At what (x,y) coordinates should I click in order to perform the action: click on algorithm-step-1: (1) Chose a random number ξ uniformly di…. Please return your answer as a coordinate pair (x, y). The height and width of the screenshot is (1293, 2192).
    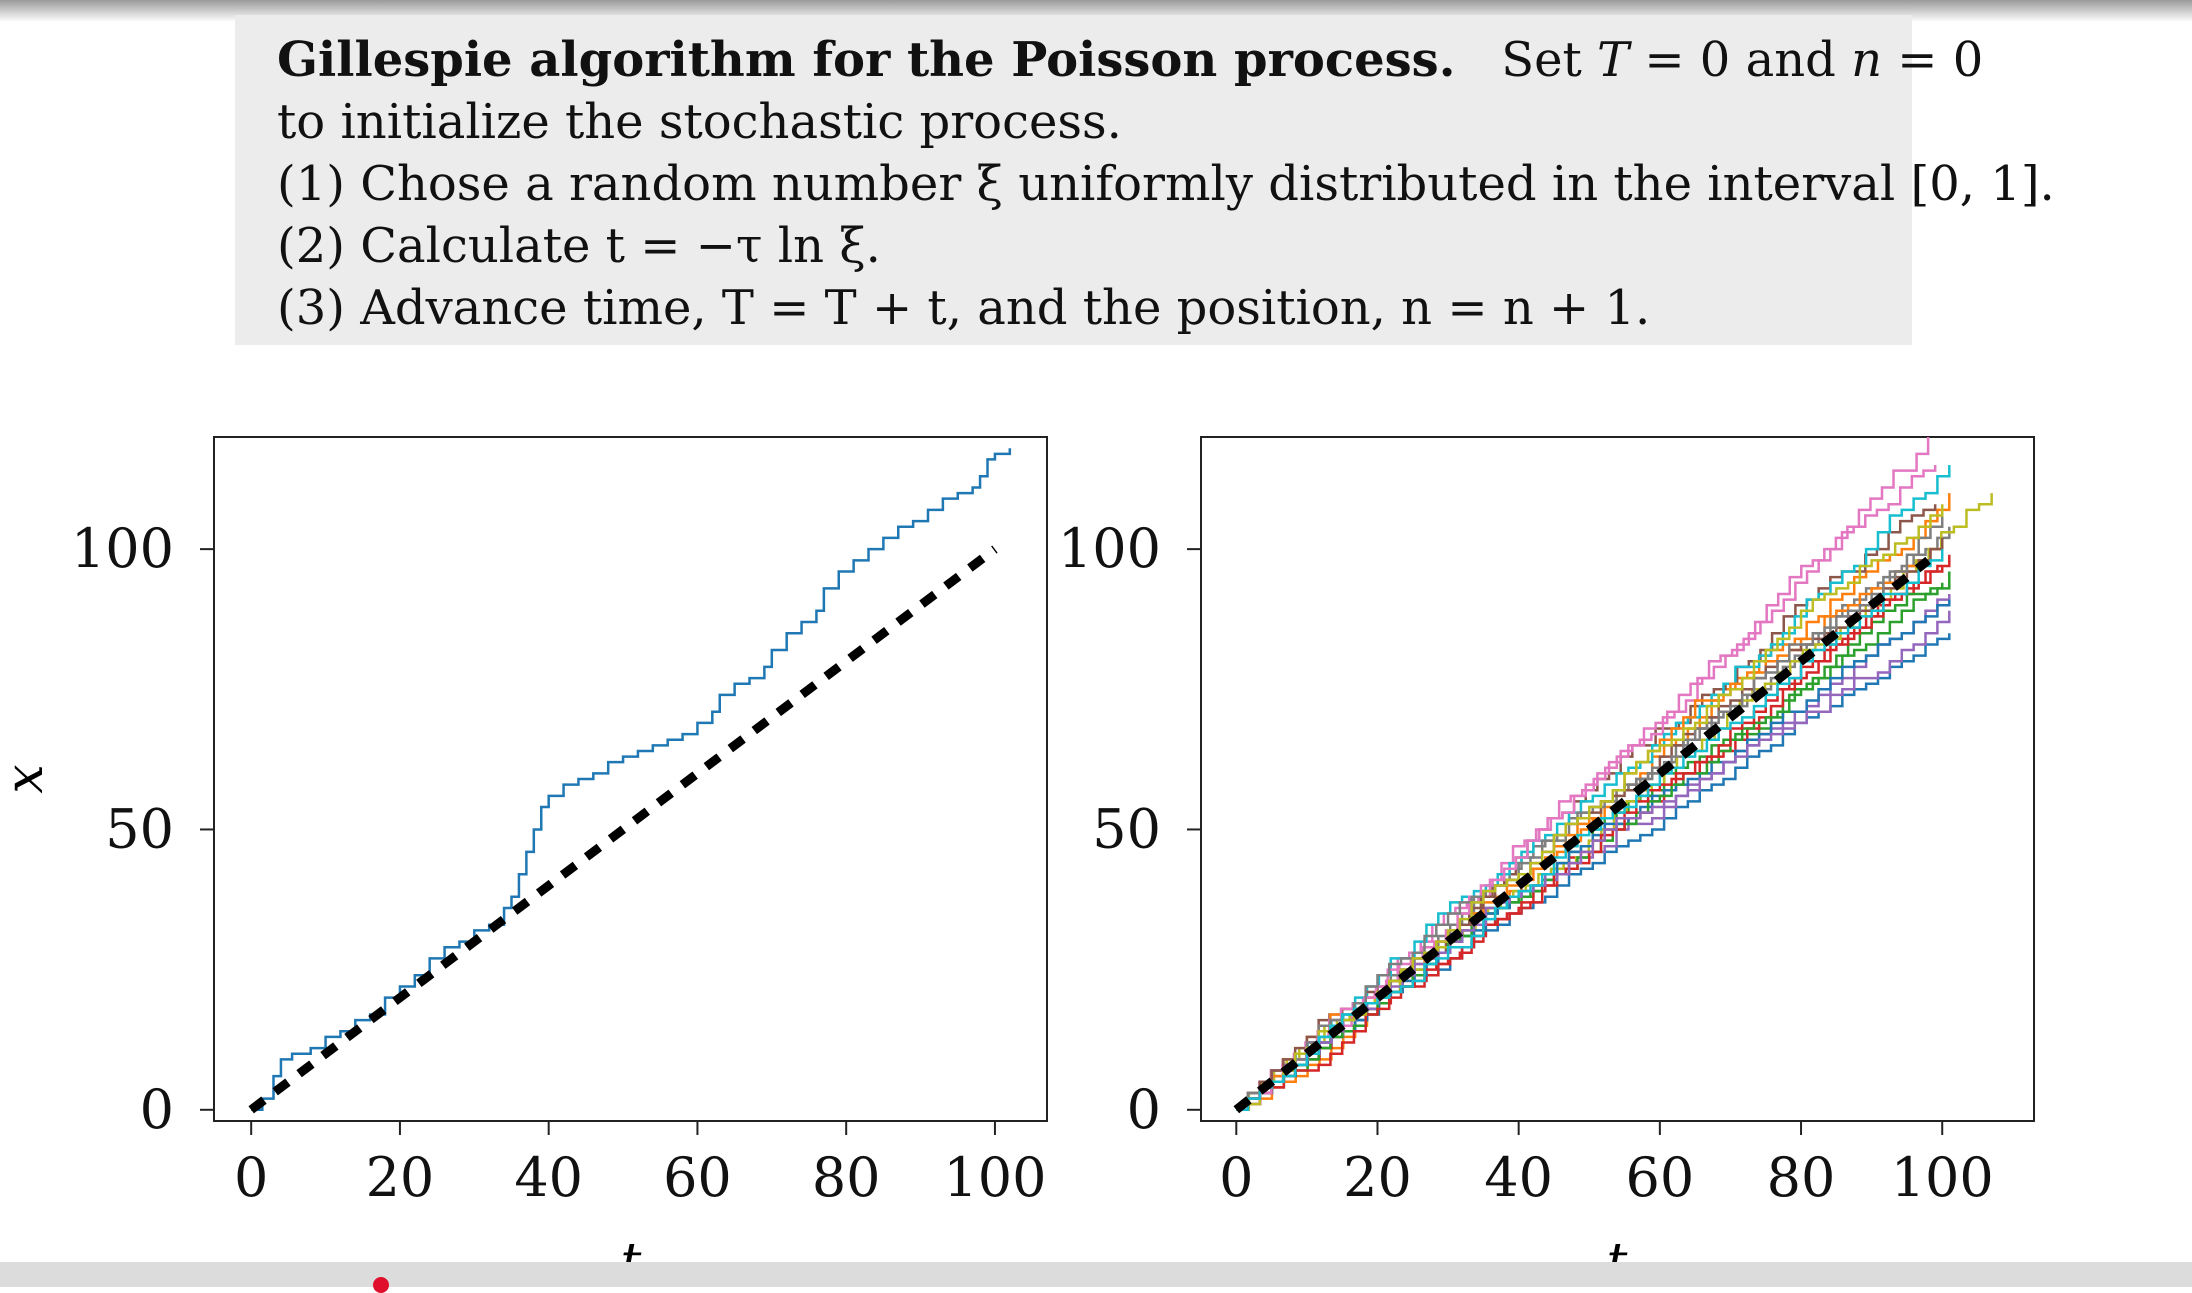
    Looking at the image, I should click on (1166, 184).